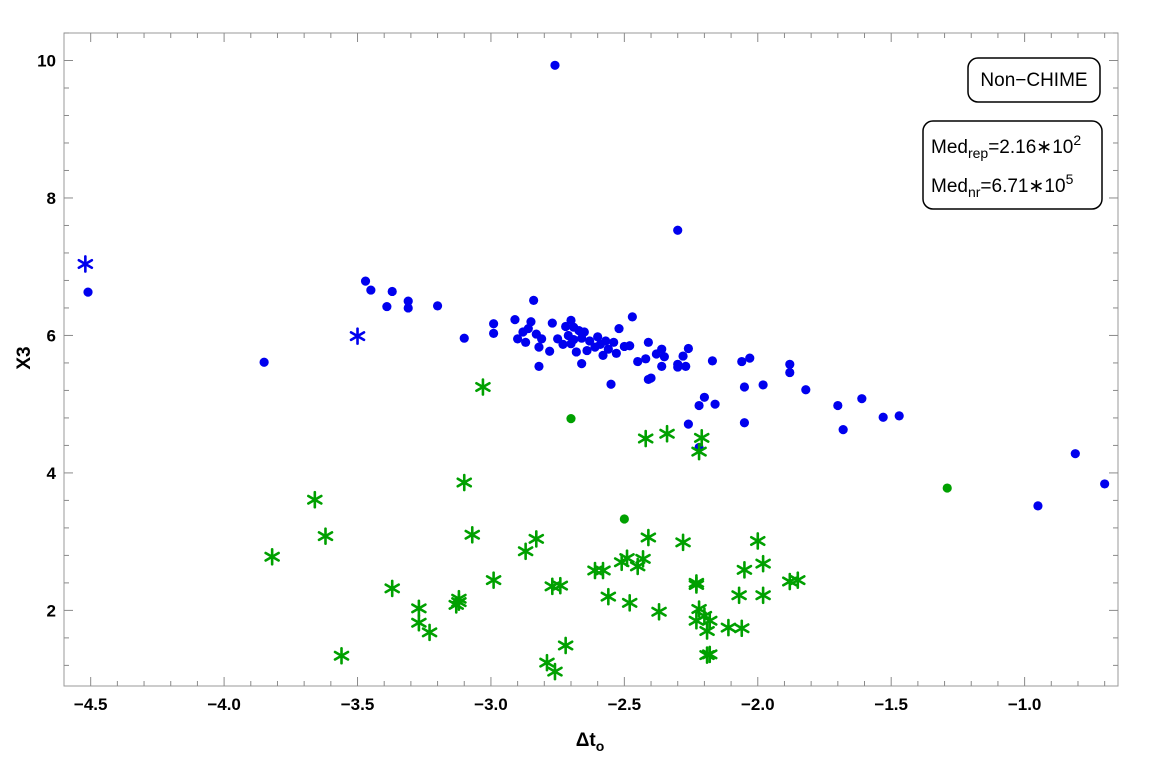  What do you see at coordinates (949, 147) in the screenshot?
I see `median-rep-prefix: Med` at bounding box center [949, 147].